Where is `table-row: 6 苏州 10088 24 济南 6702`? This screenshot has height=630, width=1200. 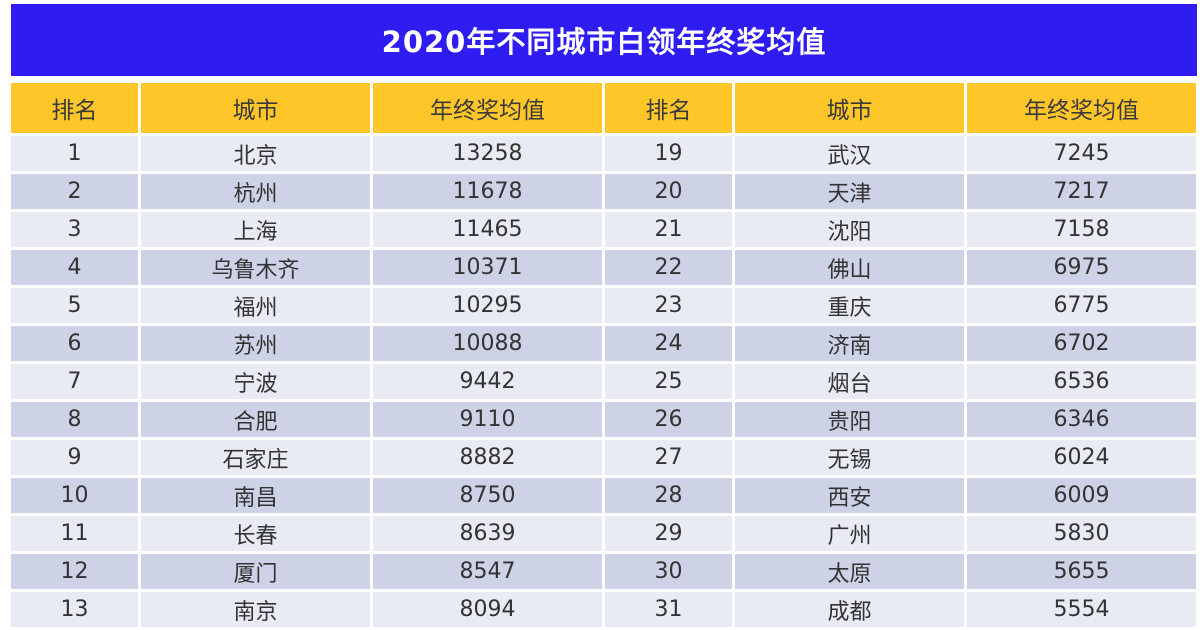 table-row: 6 苏州 10088 24 济南 6702 is located at coordinates (603, 343).